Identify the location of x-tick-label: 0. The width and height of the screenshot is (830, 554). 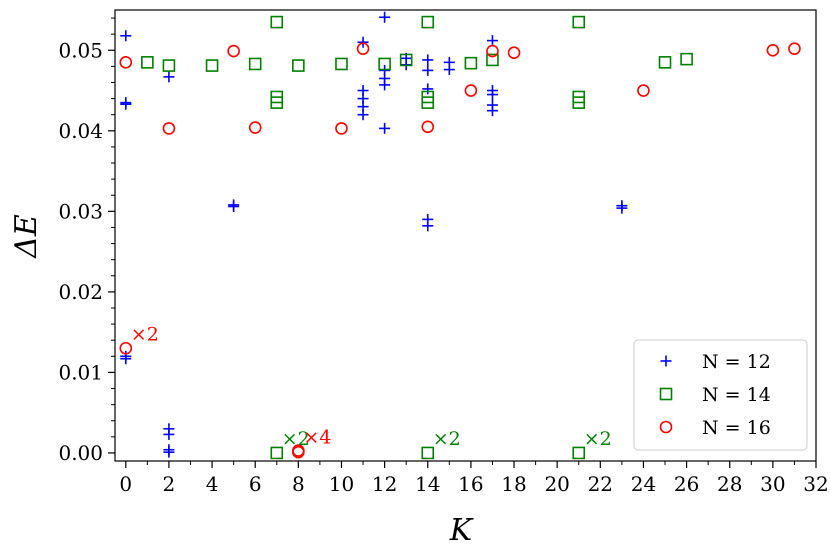
(125, 484).